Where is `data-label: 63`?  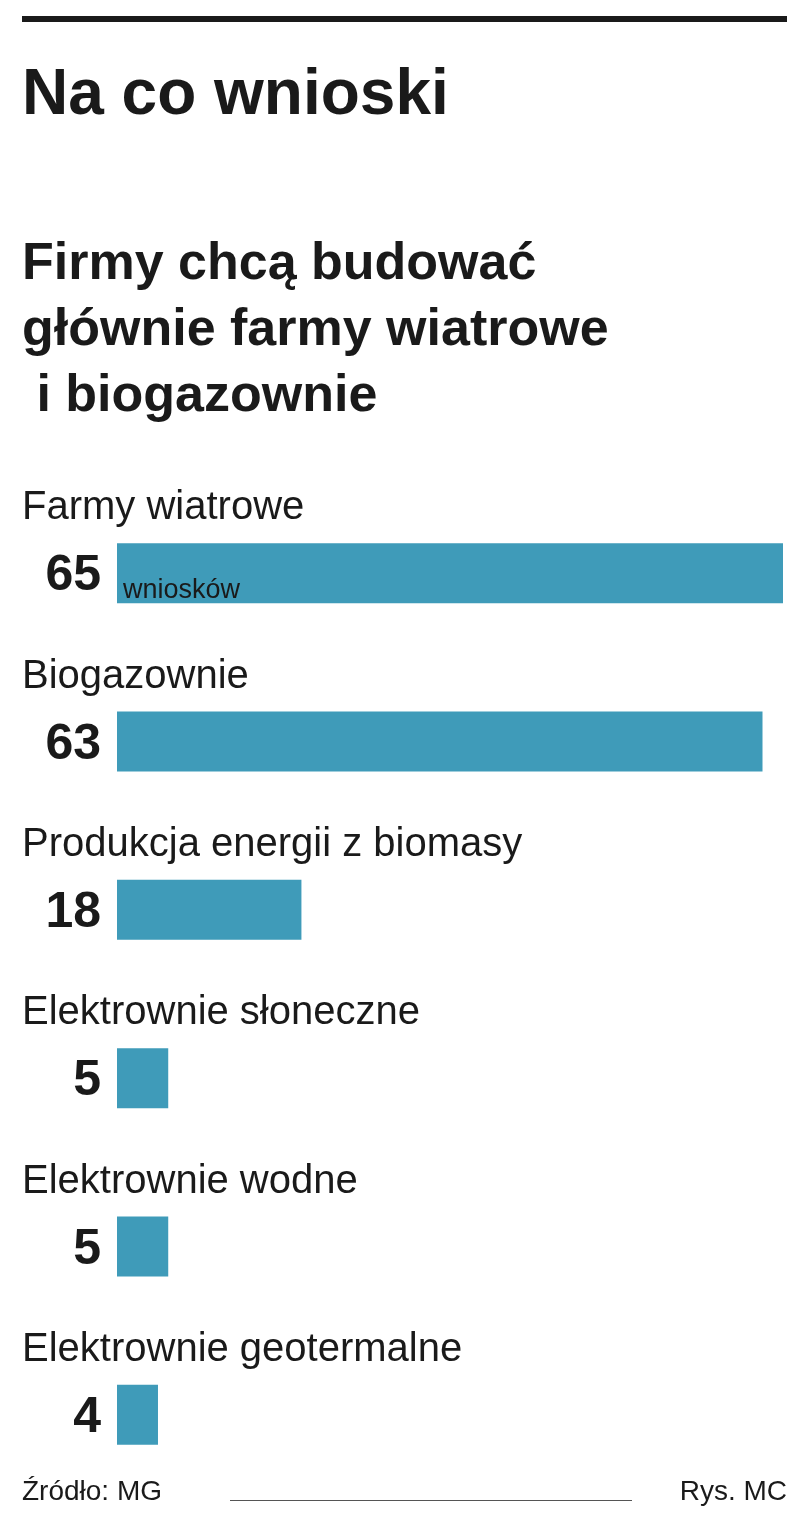
data-label: 63 is located at coordinates (73, 741).